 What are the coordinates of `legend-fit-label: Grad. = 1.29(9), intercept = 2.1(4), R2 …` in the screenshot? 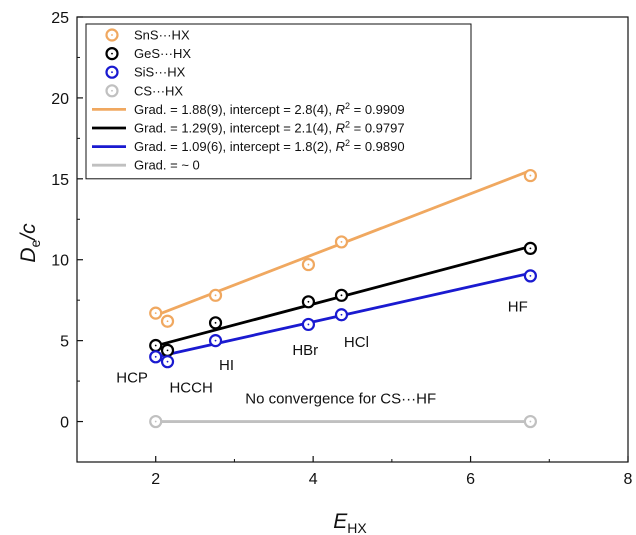 It's located at (269, 128).